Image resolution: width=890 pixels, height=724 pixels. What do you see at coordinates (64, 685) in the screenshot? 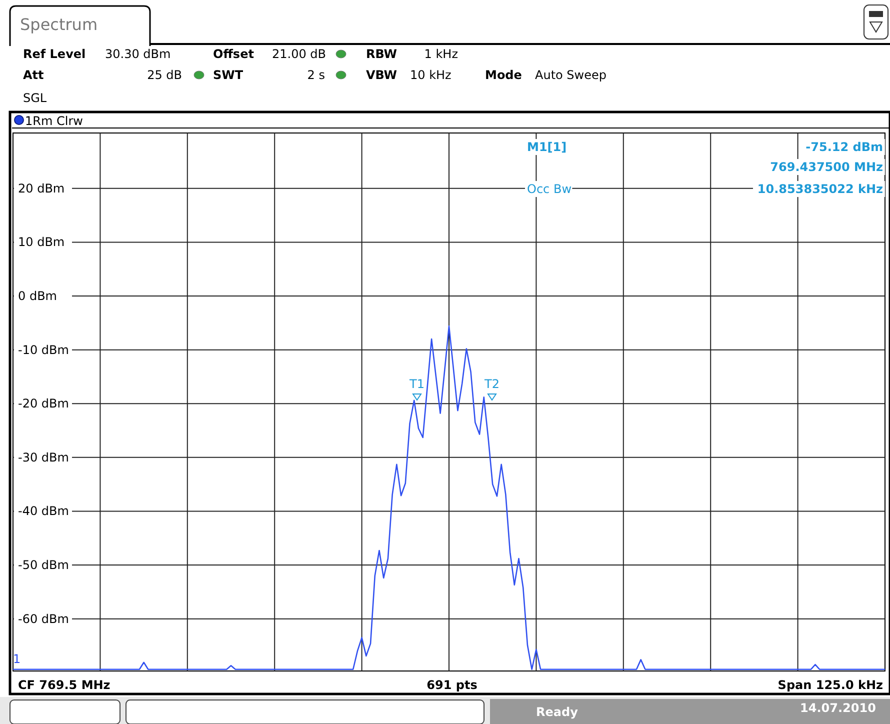
I see `text: CF 769.5 MHz` at bounding box center [64, 685].